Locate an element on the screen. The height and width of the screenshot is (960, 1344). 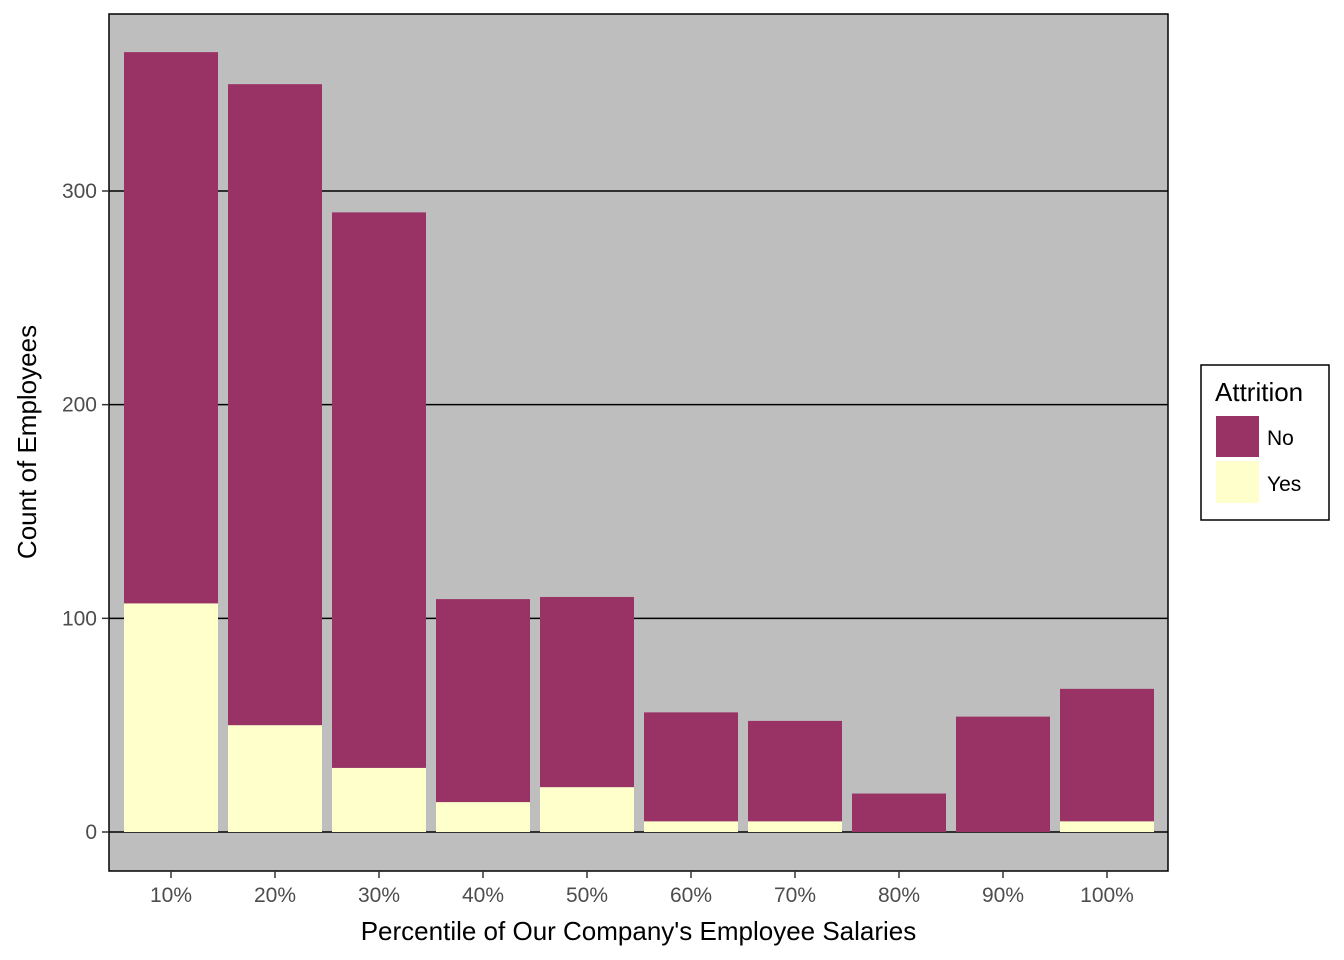
x-tick-label-8: 80% is located at coordinates (899, 895).